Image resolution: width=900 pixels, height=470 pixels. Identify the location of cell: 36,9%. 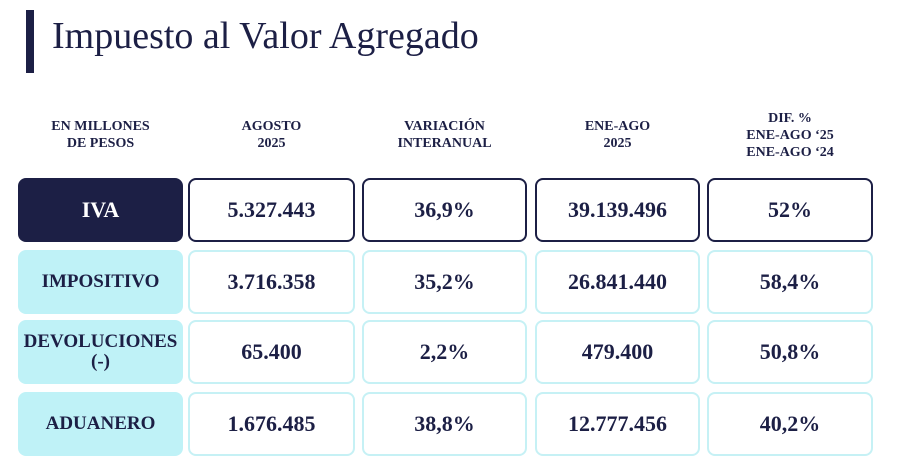
(444, 210).